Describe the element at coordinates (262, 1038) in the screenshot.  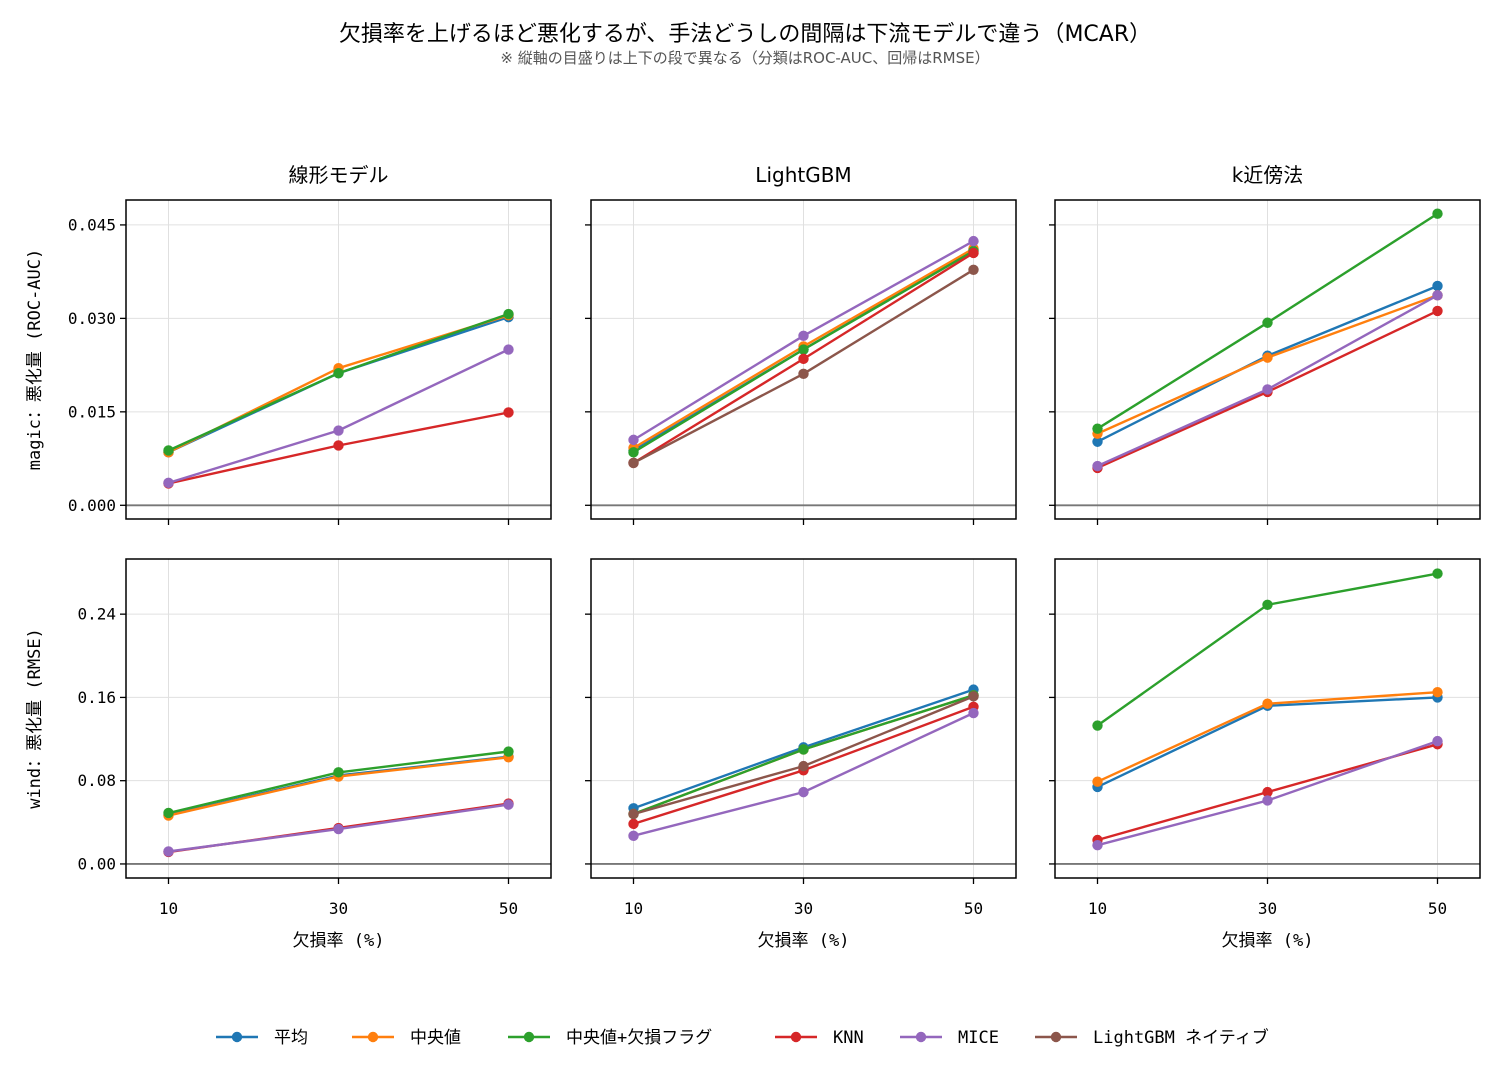
I see `legend-item: 平均` at that location.